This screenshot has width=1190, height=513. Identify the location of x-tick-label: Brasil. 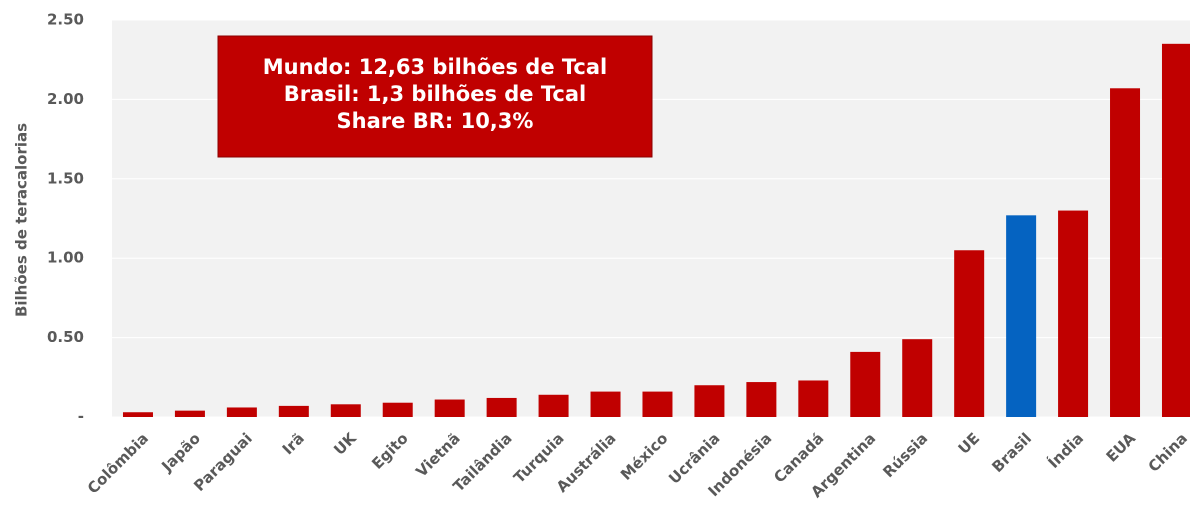
(1011, 452).